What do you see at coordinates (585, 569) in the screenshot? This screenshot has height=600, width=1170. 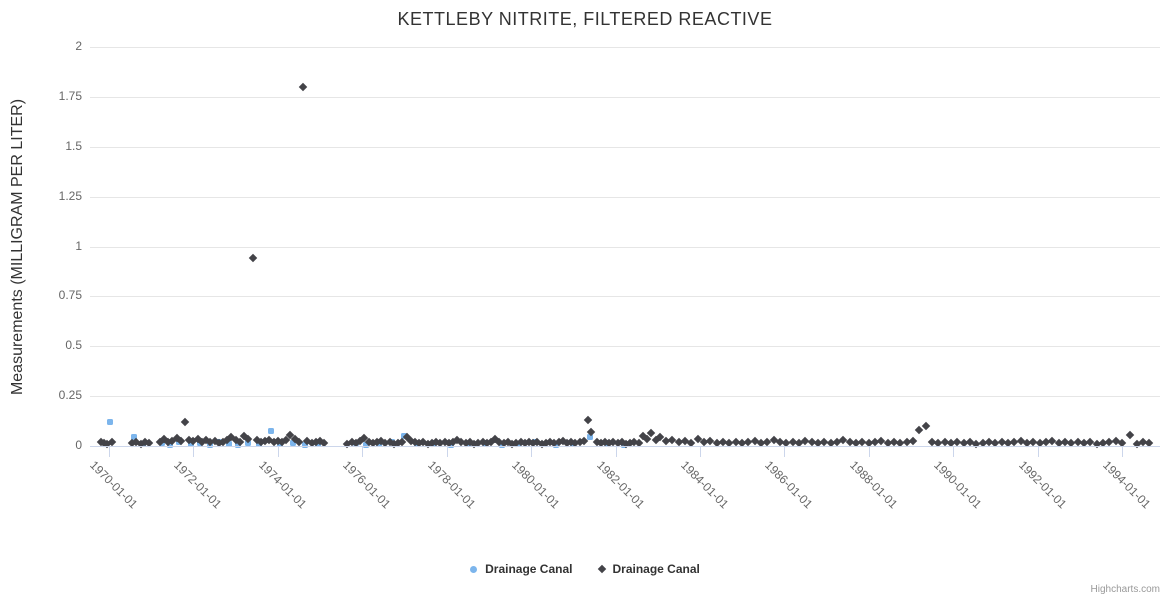 I see `legend: Drainage Canal Drainage Canal` at bounding box center [585, 569].